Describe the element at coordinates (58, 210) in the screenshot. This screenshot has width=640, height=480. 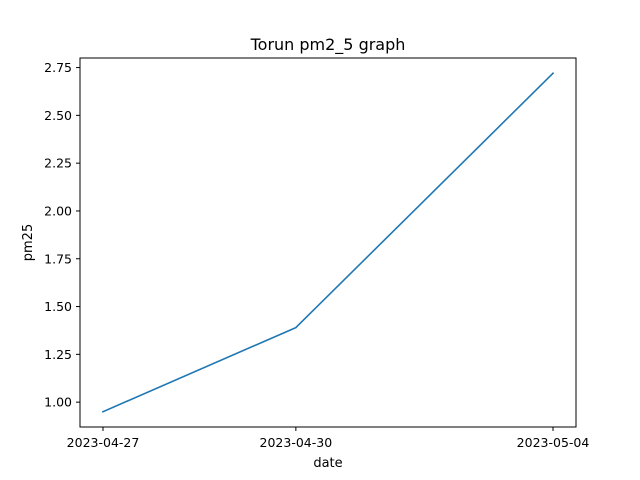
I see `y-tick-label: 2.00` at that location.